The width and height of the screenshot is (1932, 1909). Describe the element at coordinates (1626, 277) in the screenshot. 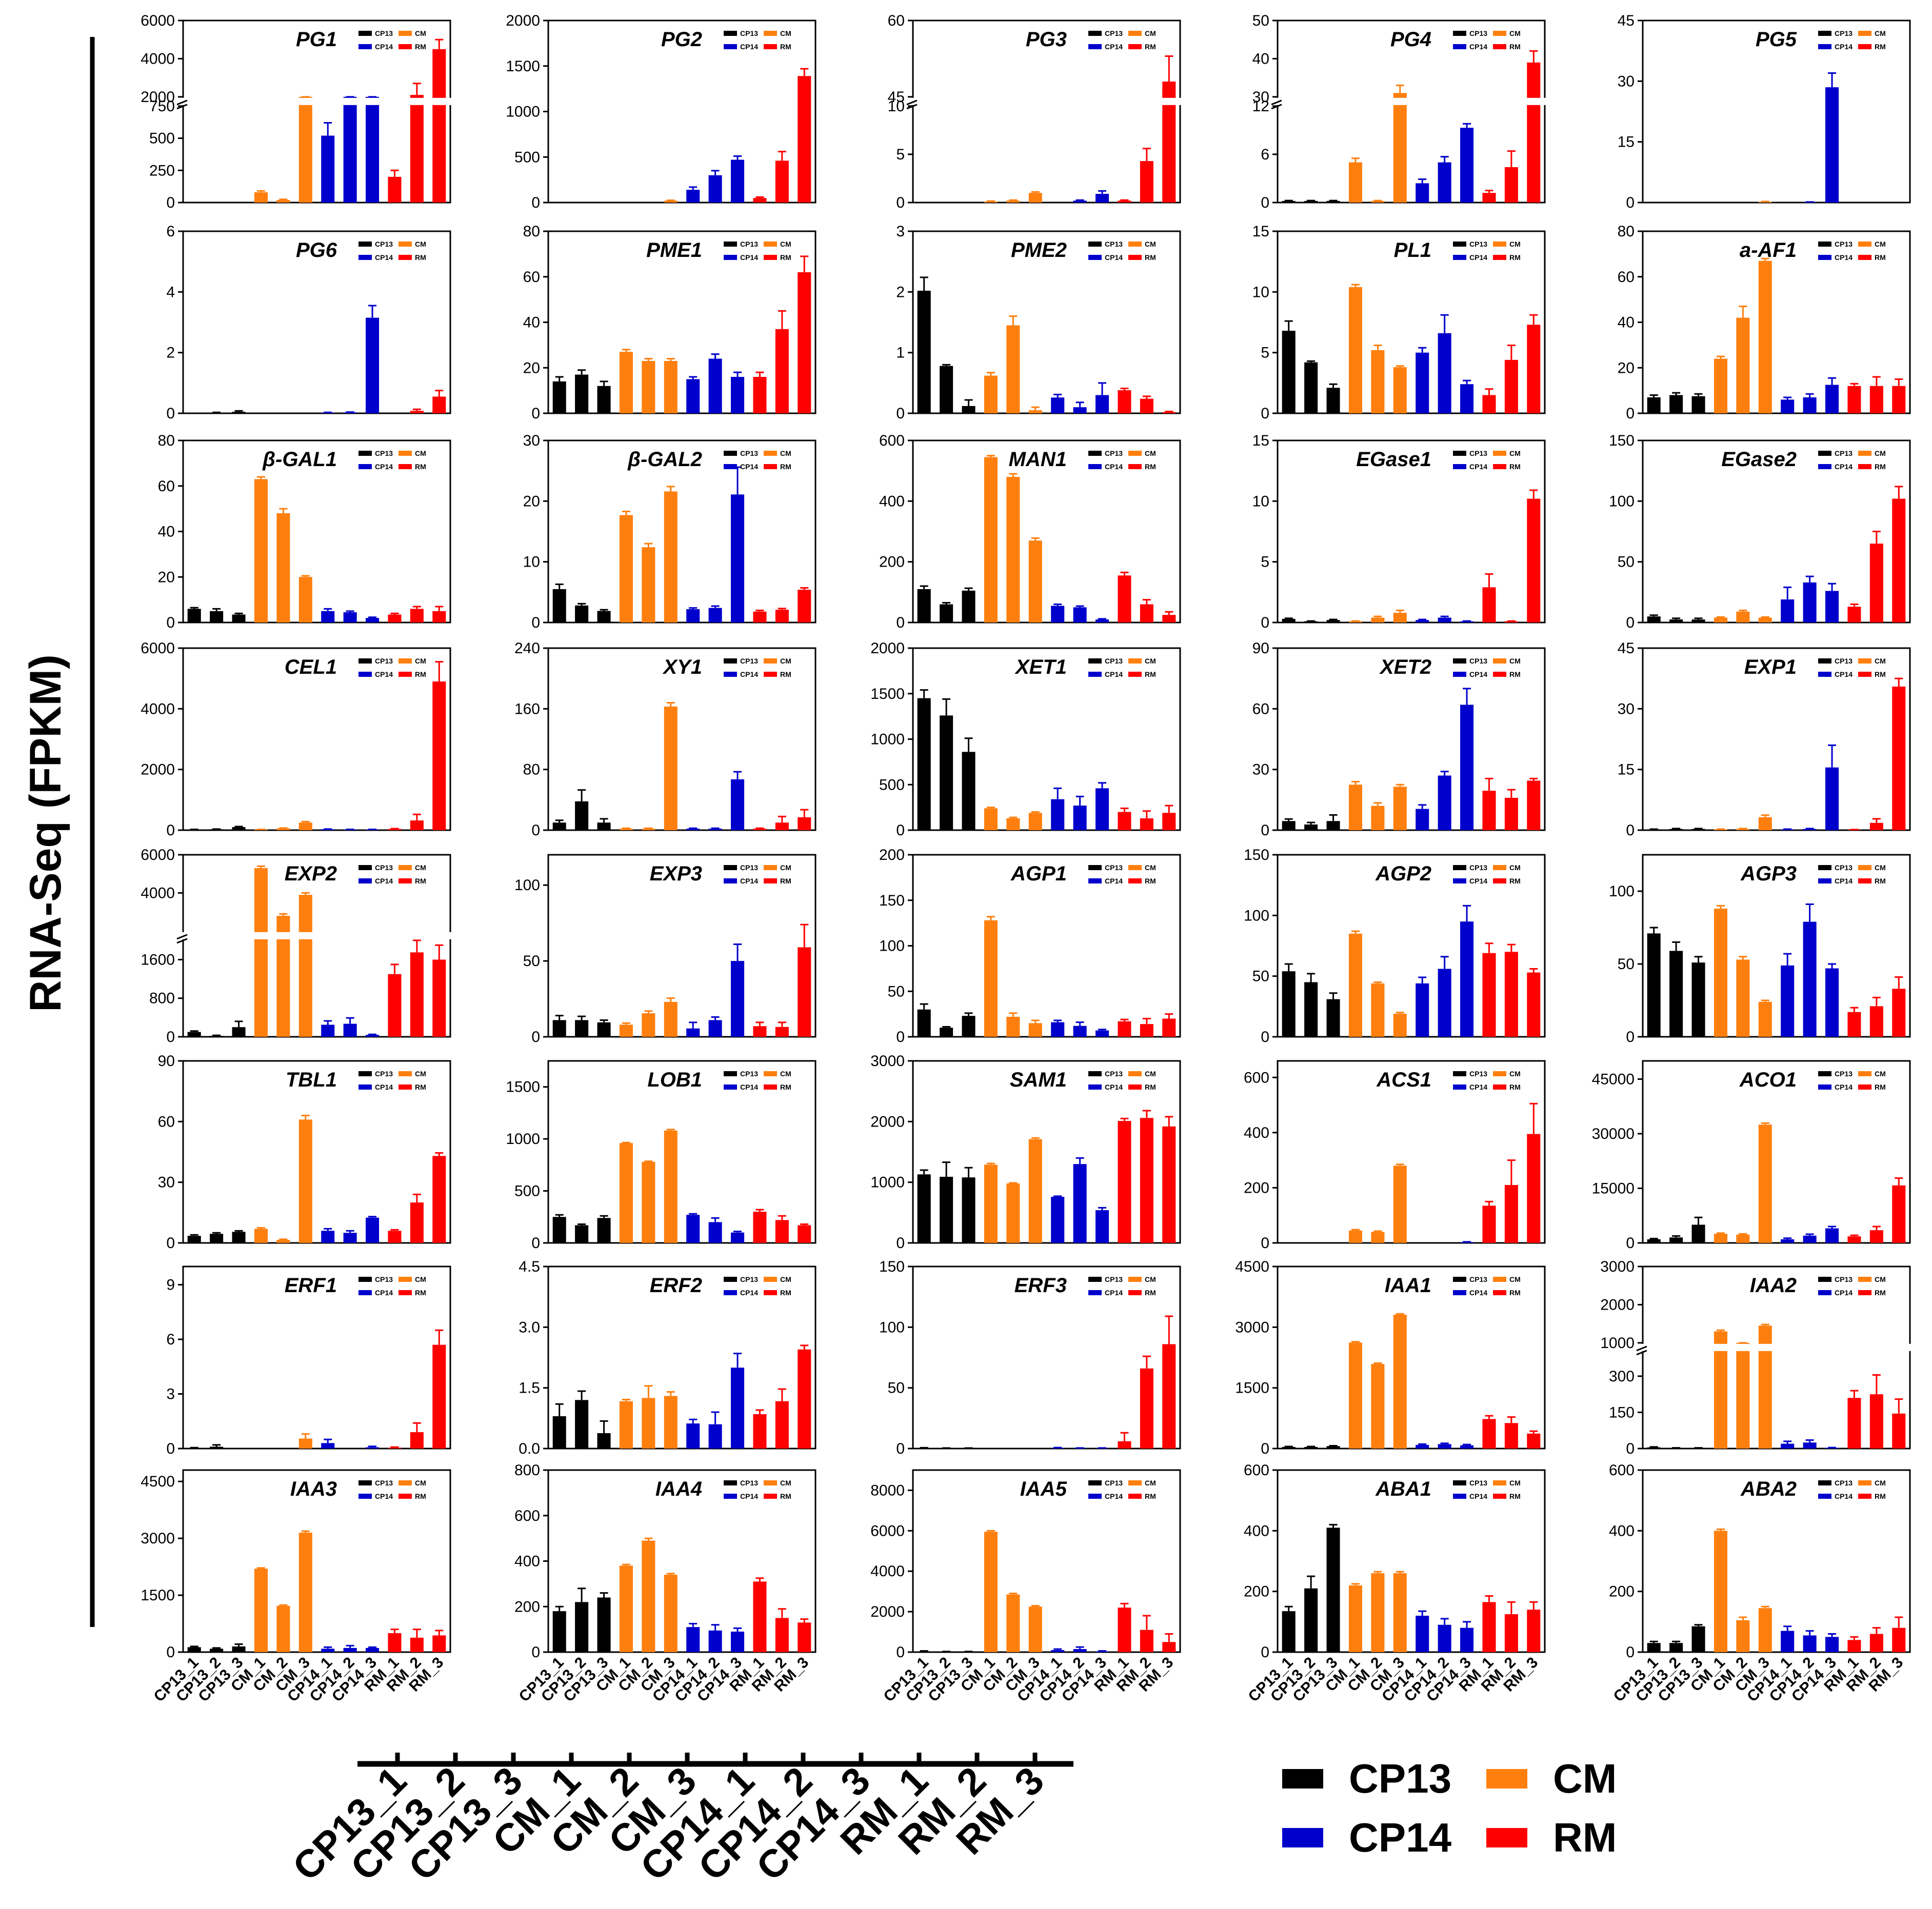

I see `y-tick-label: 60` at that location.